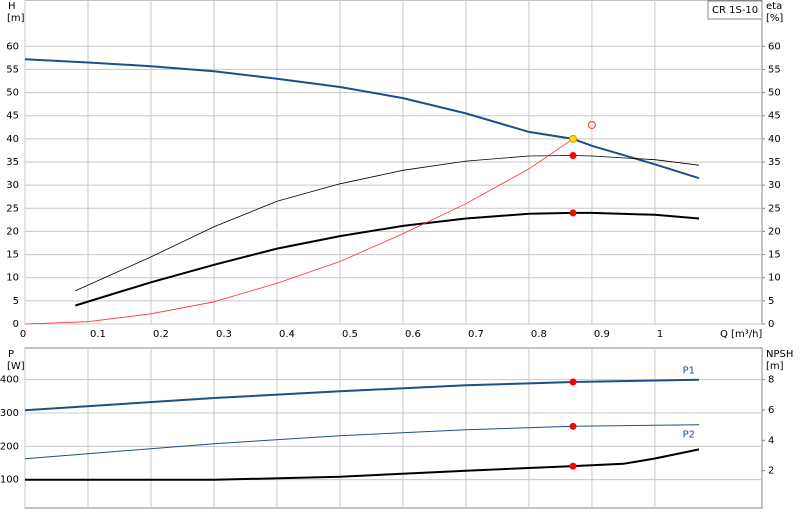 This screenshot has width=800, height=520. I want to click on y-tick-label: 100, so click(9, 480).